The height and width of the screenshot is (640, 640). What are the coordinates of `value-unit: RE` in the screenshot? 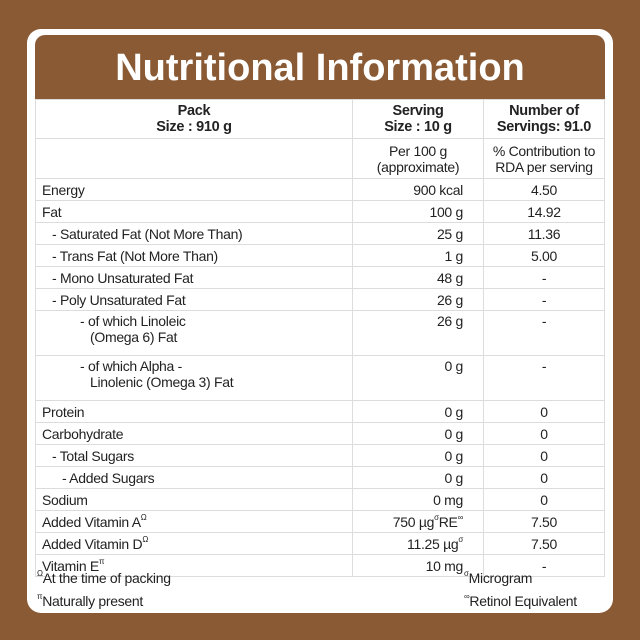 It's located at (448, 521).